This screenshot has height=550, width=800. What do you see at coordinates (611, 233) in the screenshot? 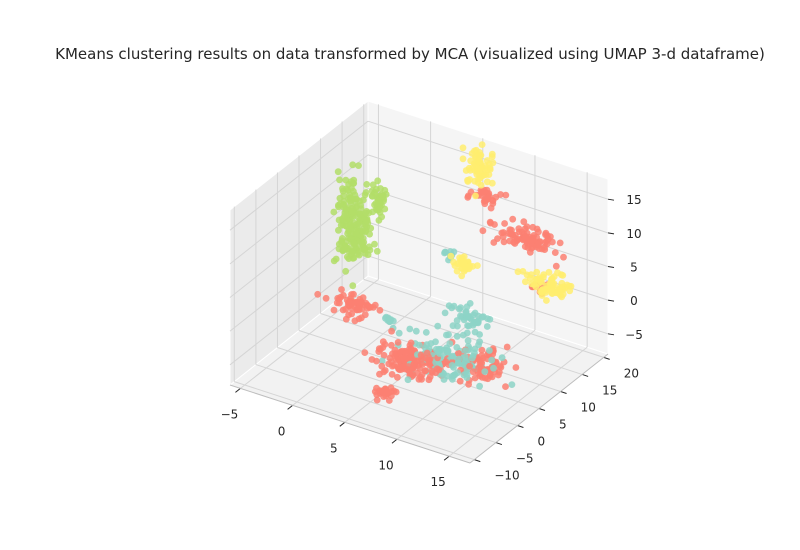
I see `z-tick-mark` at bounding box center [611, 233].